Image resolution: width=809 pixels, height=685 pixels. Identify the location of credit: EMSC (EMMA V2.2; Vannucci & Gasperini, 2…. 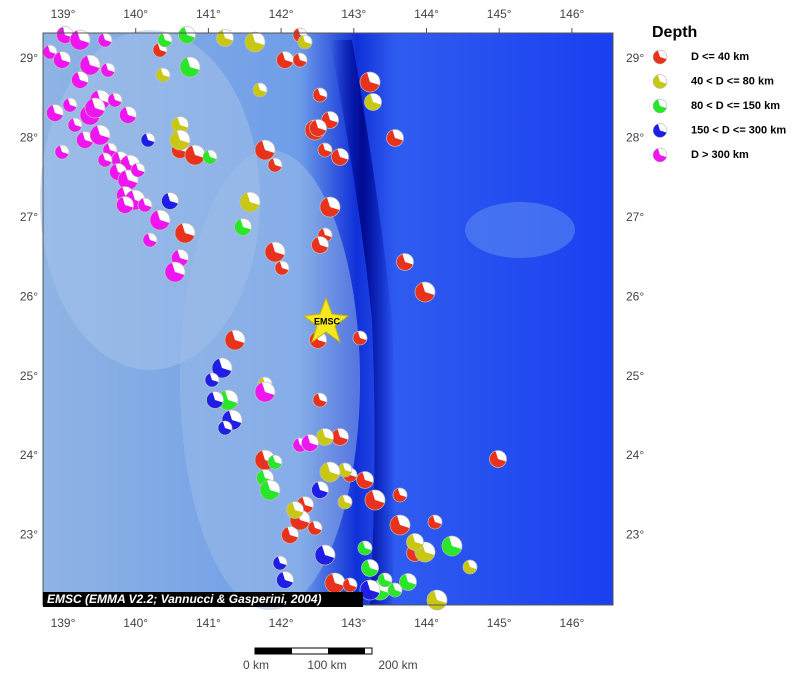
(184, 599).